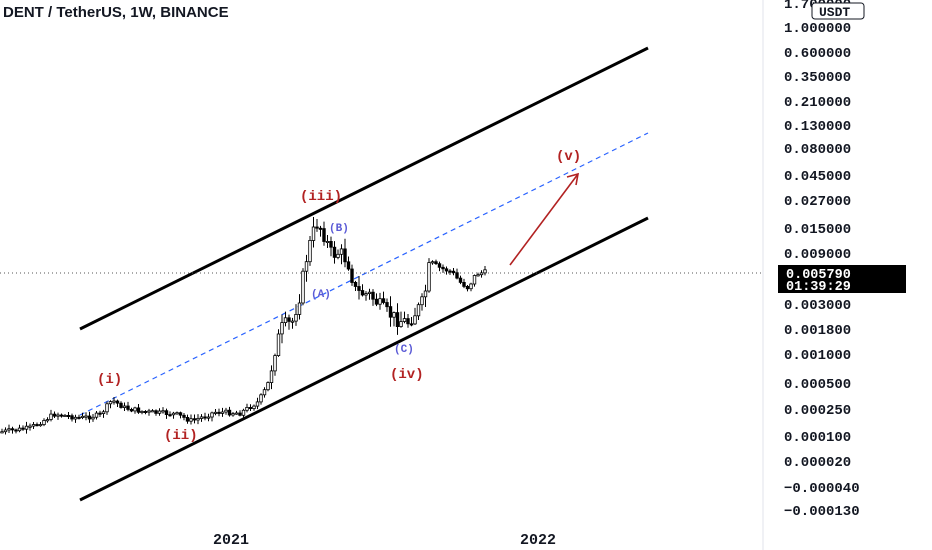 Image resolution: width=932 pixels, height=550 pixels. Describe the element at coordinates (817, 177) in the screenshot. I see `price-tick-label: 0.045000` at that location.